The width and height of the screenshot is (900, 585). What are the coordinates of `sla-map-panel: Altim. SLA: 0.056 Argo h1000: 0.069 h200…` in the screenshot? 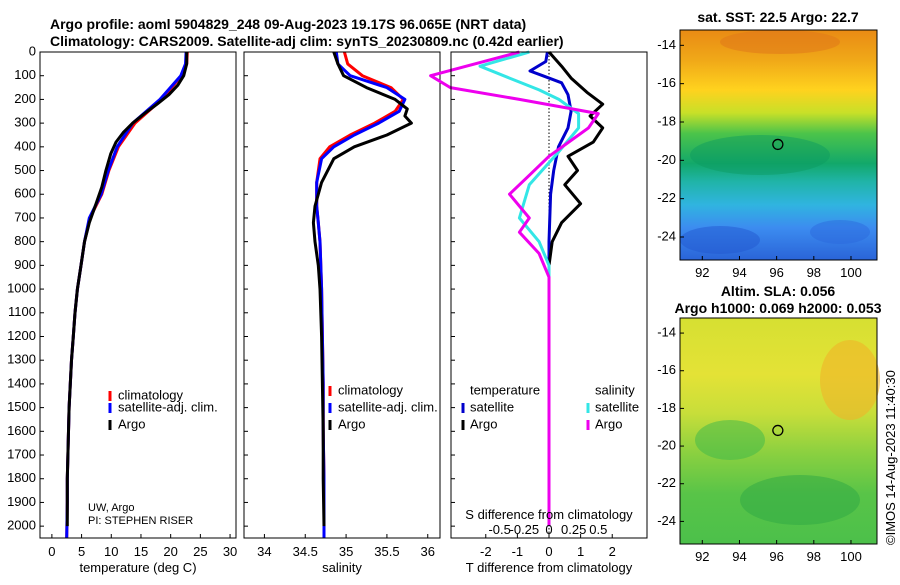 It's located at (769, 423).